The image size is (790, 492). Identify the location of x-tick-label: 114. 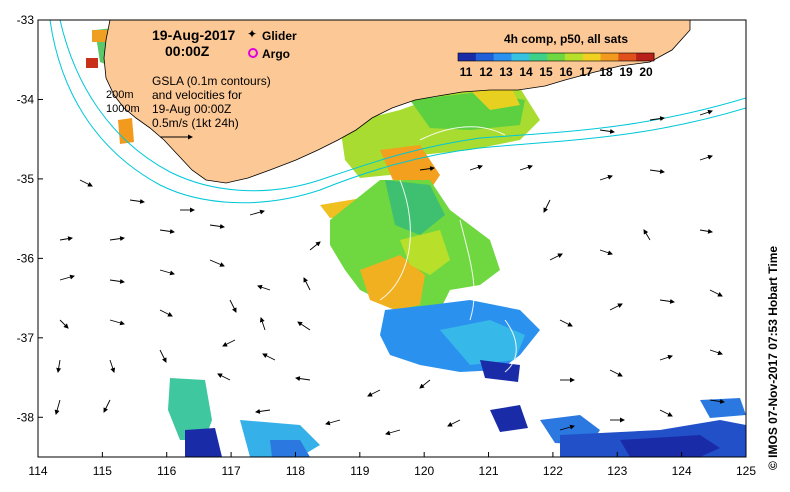
(37, 471).